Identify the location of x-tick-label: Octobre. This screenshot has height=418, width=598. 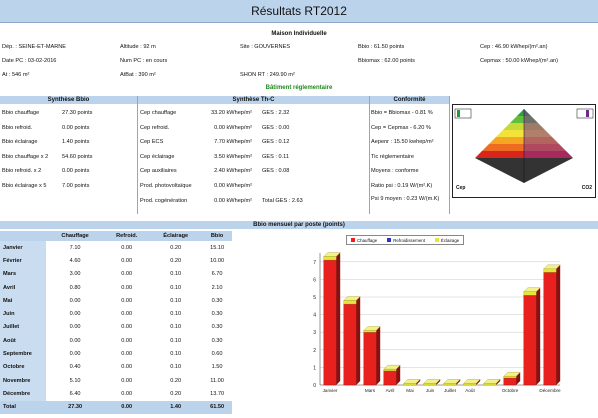
(510, 390).